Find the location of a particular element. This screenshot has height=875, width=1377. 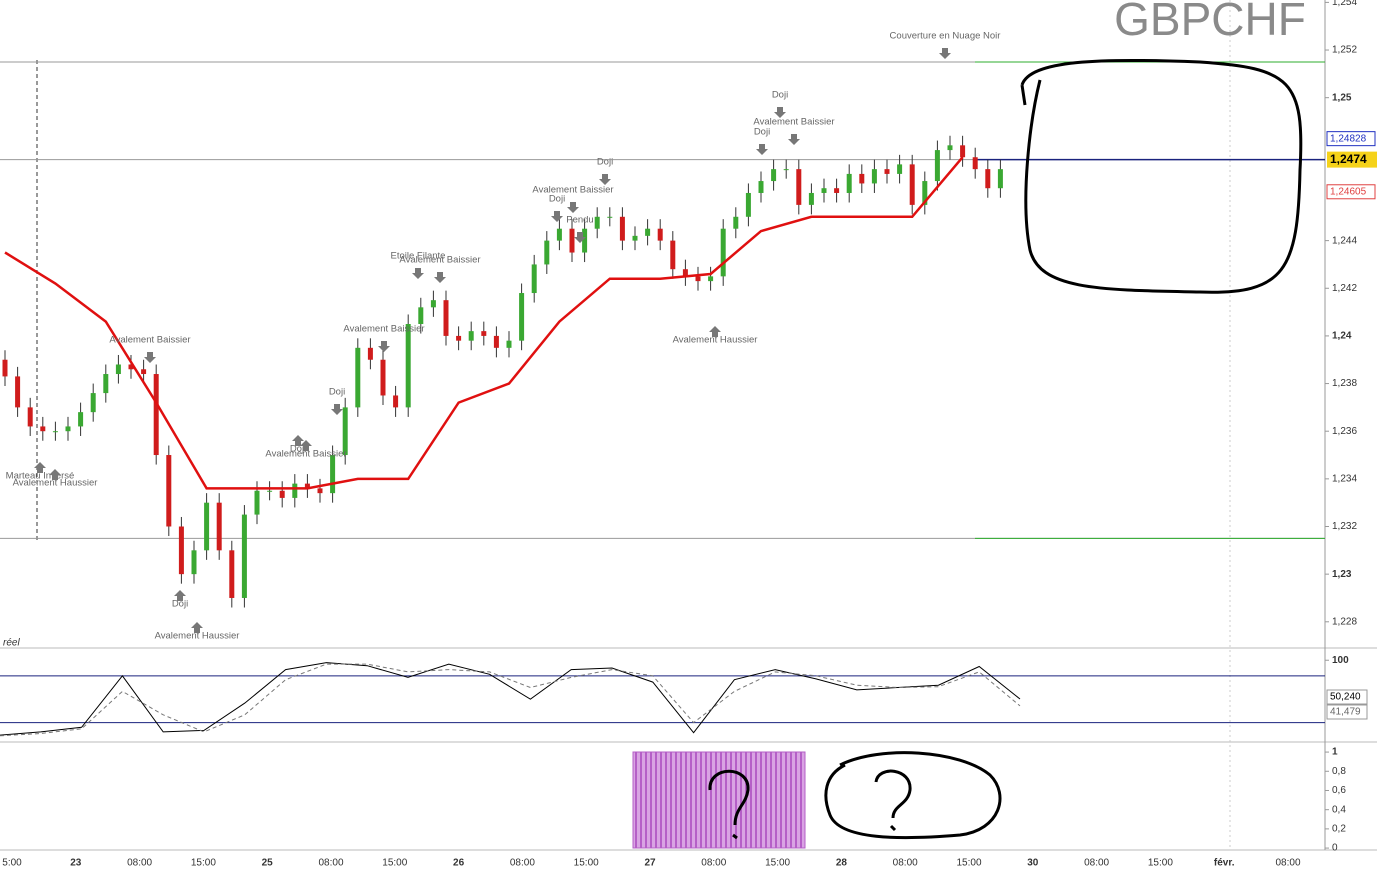

striped-box is located at coordinates (719, 800).